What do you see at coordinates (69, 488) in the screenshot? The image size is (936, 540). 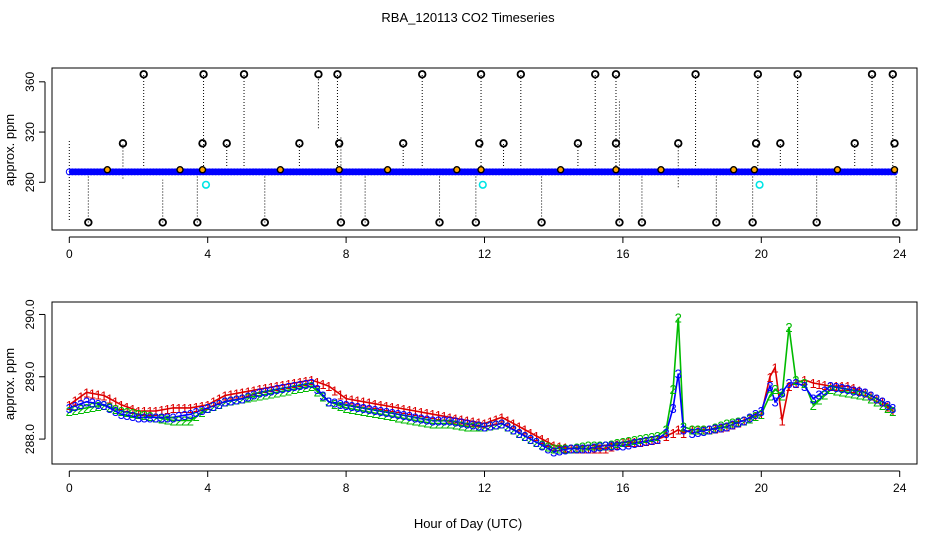 I see `bottom-x-tick-label: 0` at bounding box center [69, 488].